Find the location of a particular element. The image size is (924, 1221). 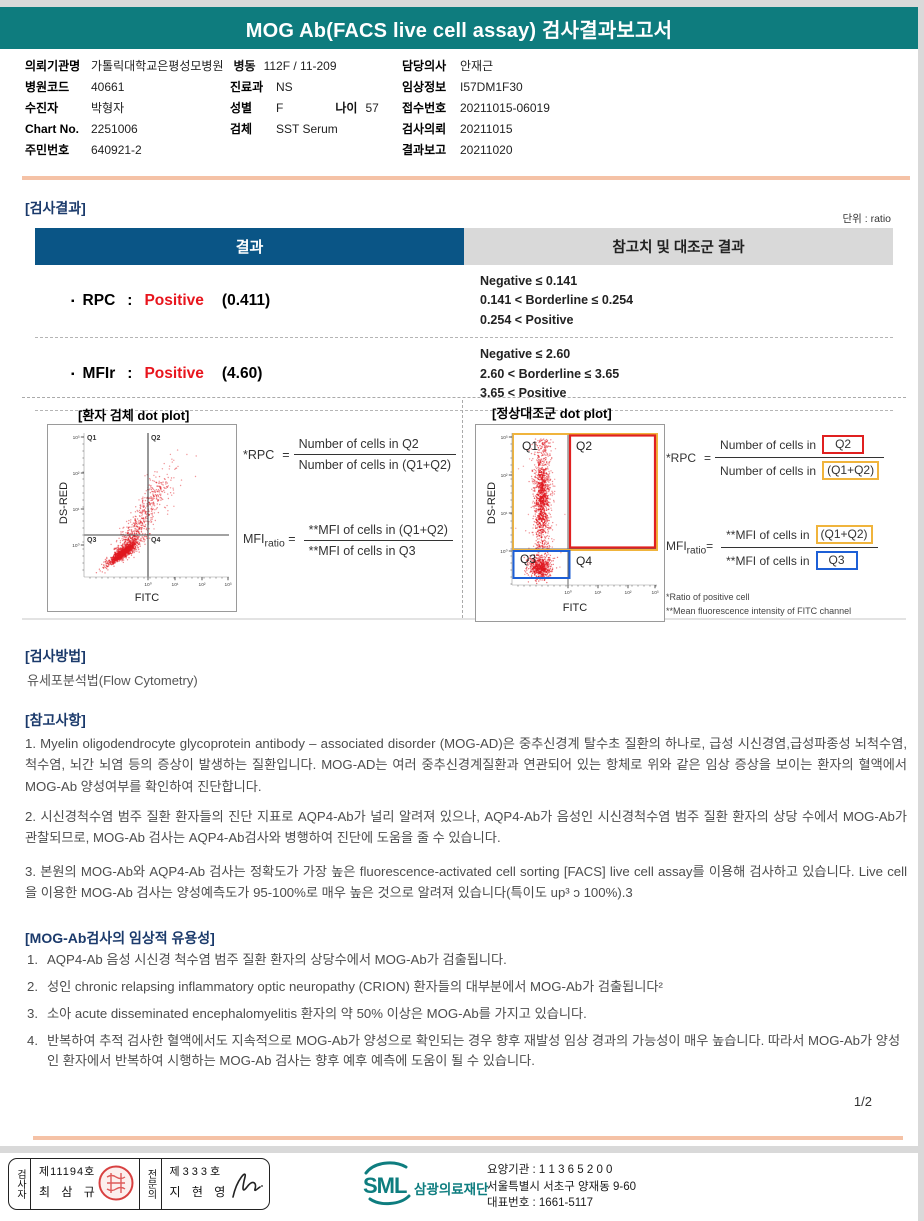

mfi-denominator: **MFI of cells in Q3 is located at coordinates (799, 560).